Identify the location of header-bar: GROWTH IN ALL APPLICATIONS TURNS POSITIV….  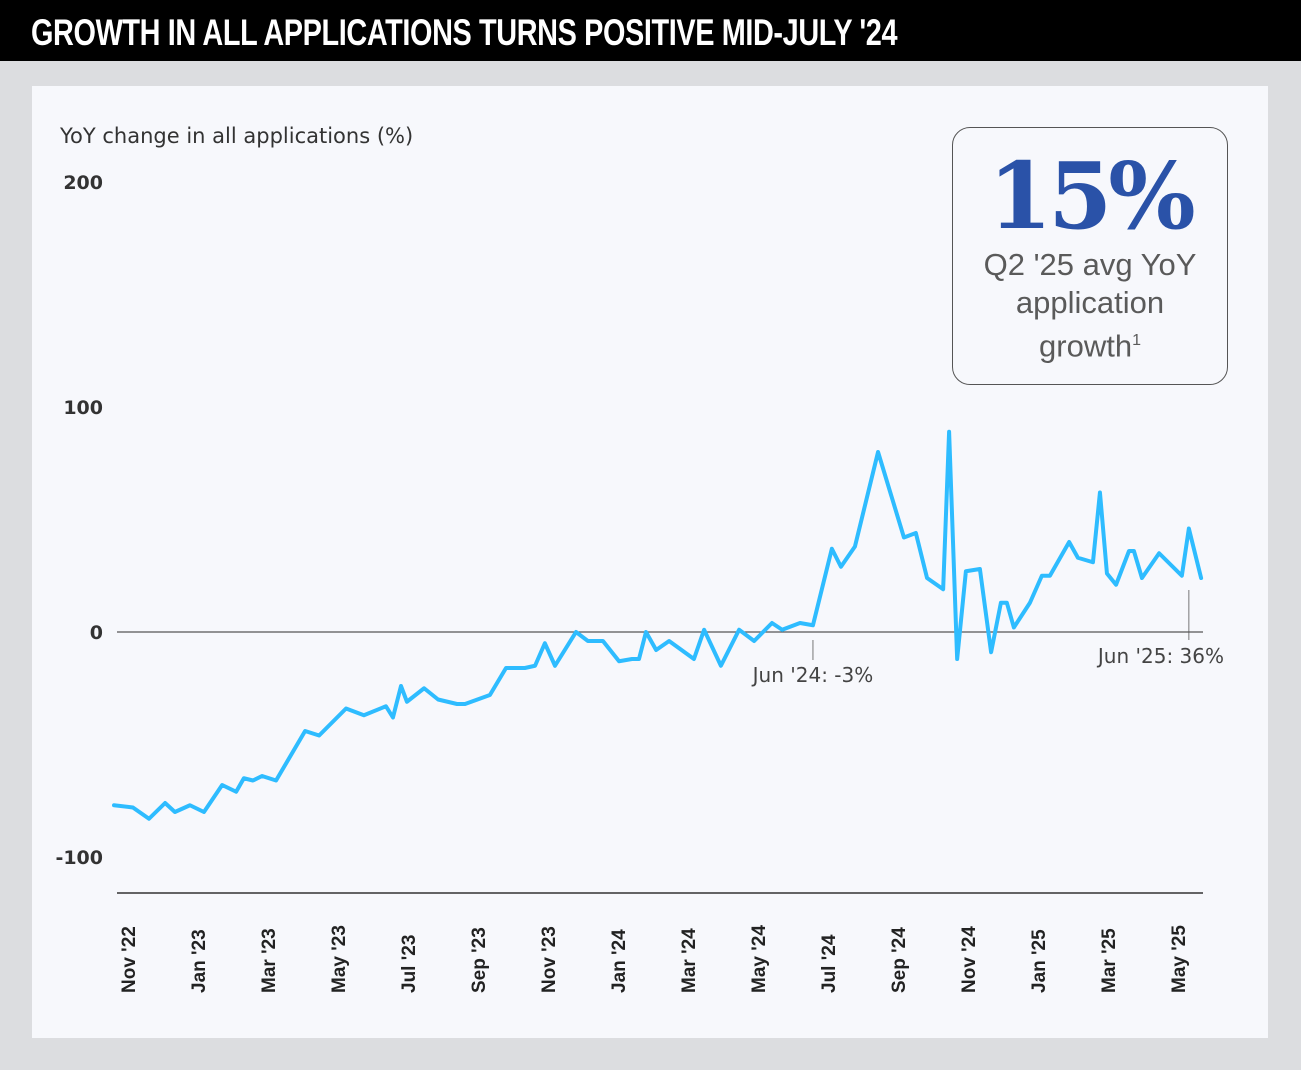
(650, 30).